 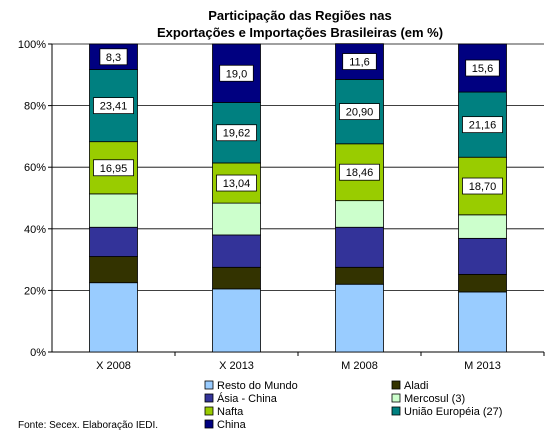 What do you see at coordinates (453, 412) in the screenshot?
I see `legend-entry: União Européia (27)` at bounding box center [453, 412].